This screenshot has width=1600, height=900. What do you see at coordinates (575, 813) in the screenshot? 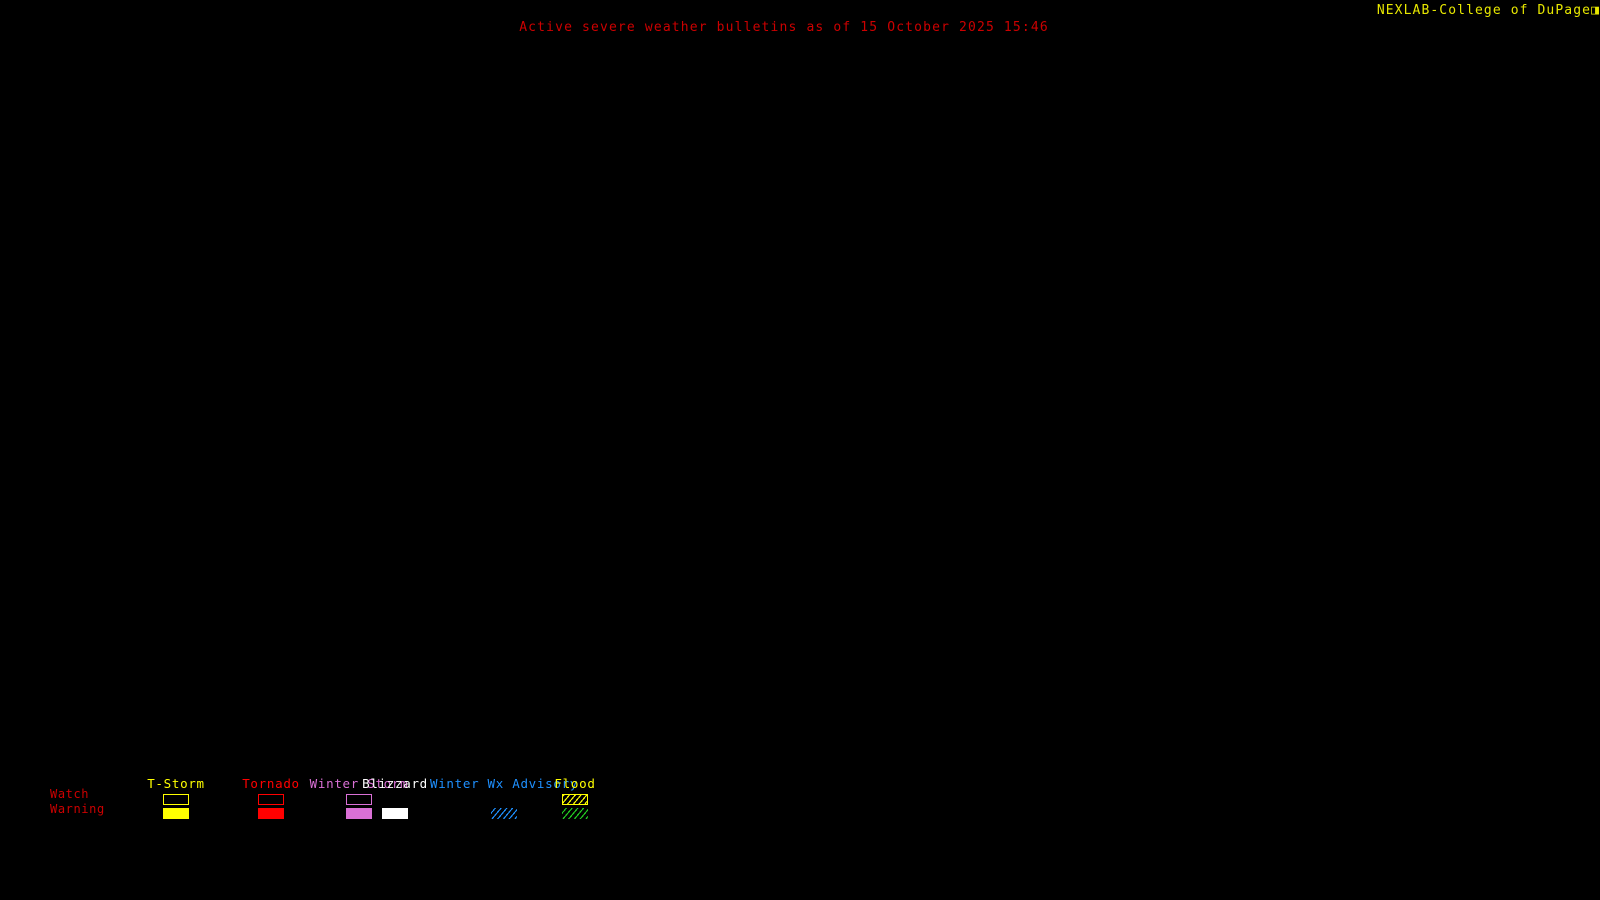
I see `legend-swatch-flood-warning` at bounding box center [575, 813].